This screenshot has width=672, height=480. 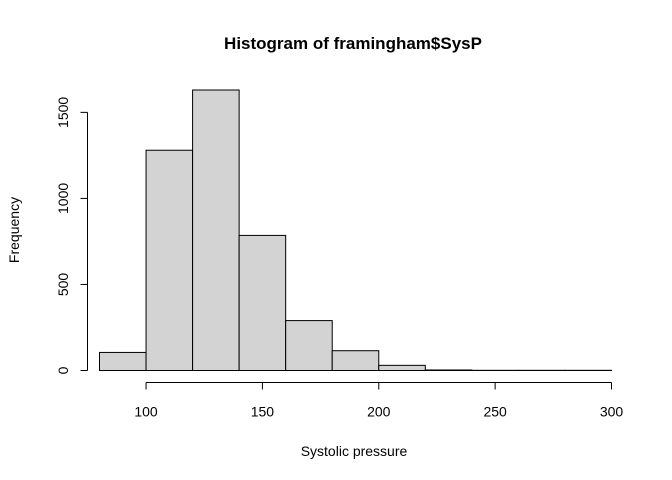 I want to click on chart-title: Histogram of framingham$SysP, so click(x=353, y=43).